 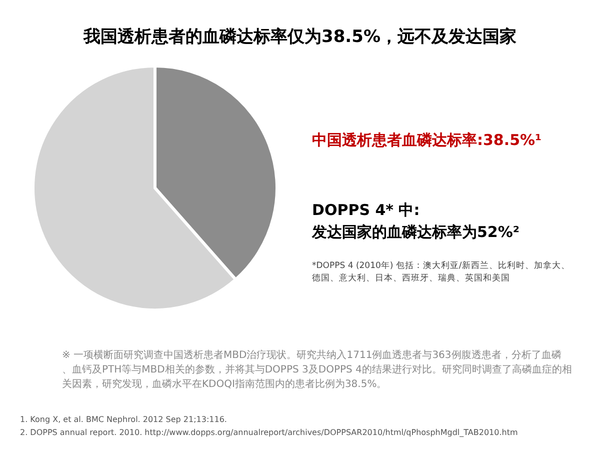 I want to click on text: 2. DOPPS annual report. 2010. http://www.dopps.org/annualreport/archives/DOPPSAR2010/html/qPhosphMgdl_TAB2010.htm, so click(x=269, y=432).